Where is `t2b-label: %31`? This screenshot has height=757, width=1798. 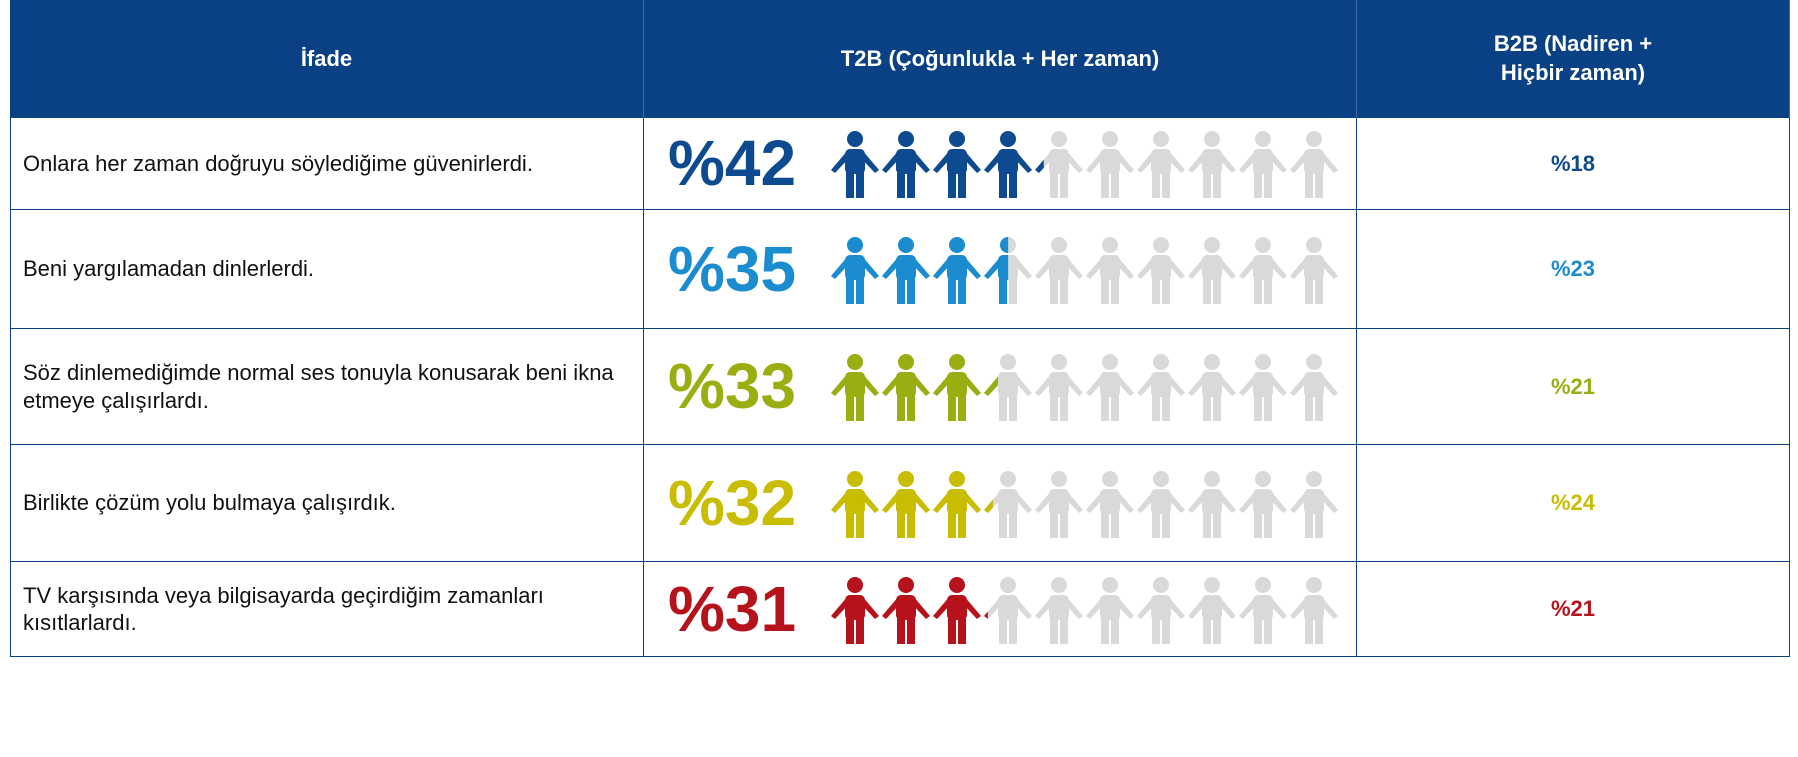 t2b-label: %31 is located at coordinates (732, 608).